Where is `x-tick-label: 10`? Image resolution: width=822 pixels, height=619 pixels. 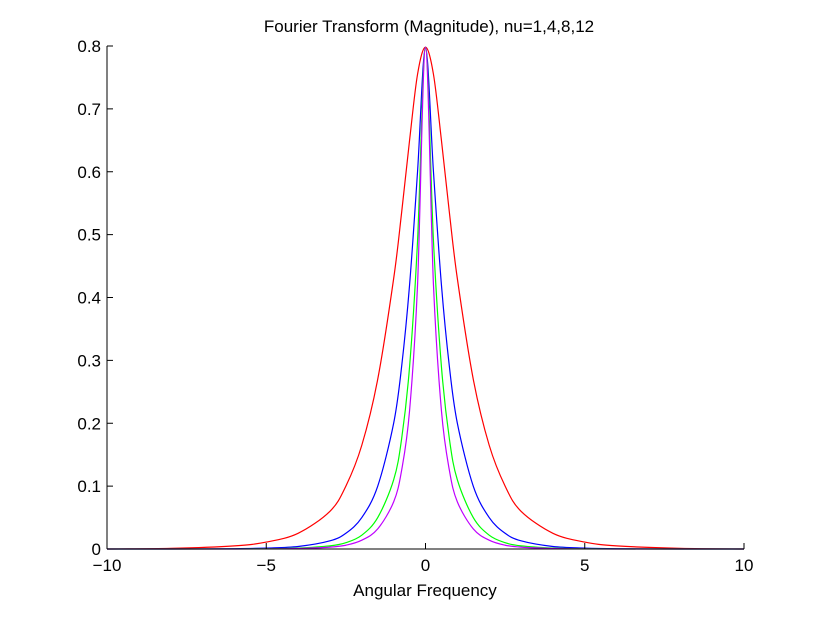 x-tick-label: 10 is located at coordinates (744, 565).